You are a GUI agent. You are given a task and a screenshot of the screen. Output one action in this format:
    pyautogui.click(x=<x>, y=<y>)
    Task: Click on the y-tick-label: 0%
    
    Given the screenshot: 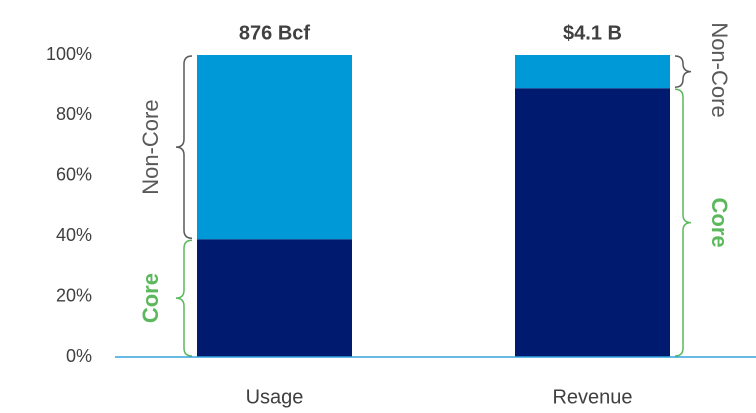 What is the action you would take?
    pyautogui.click(x=79, y=356)
    